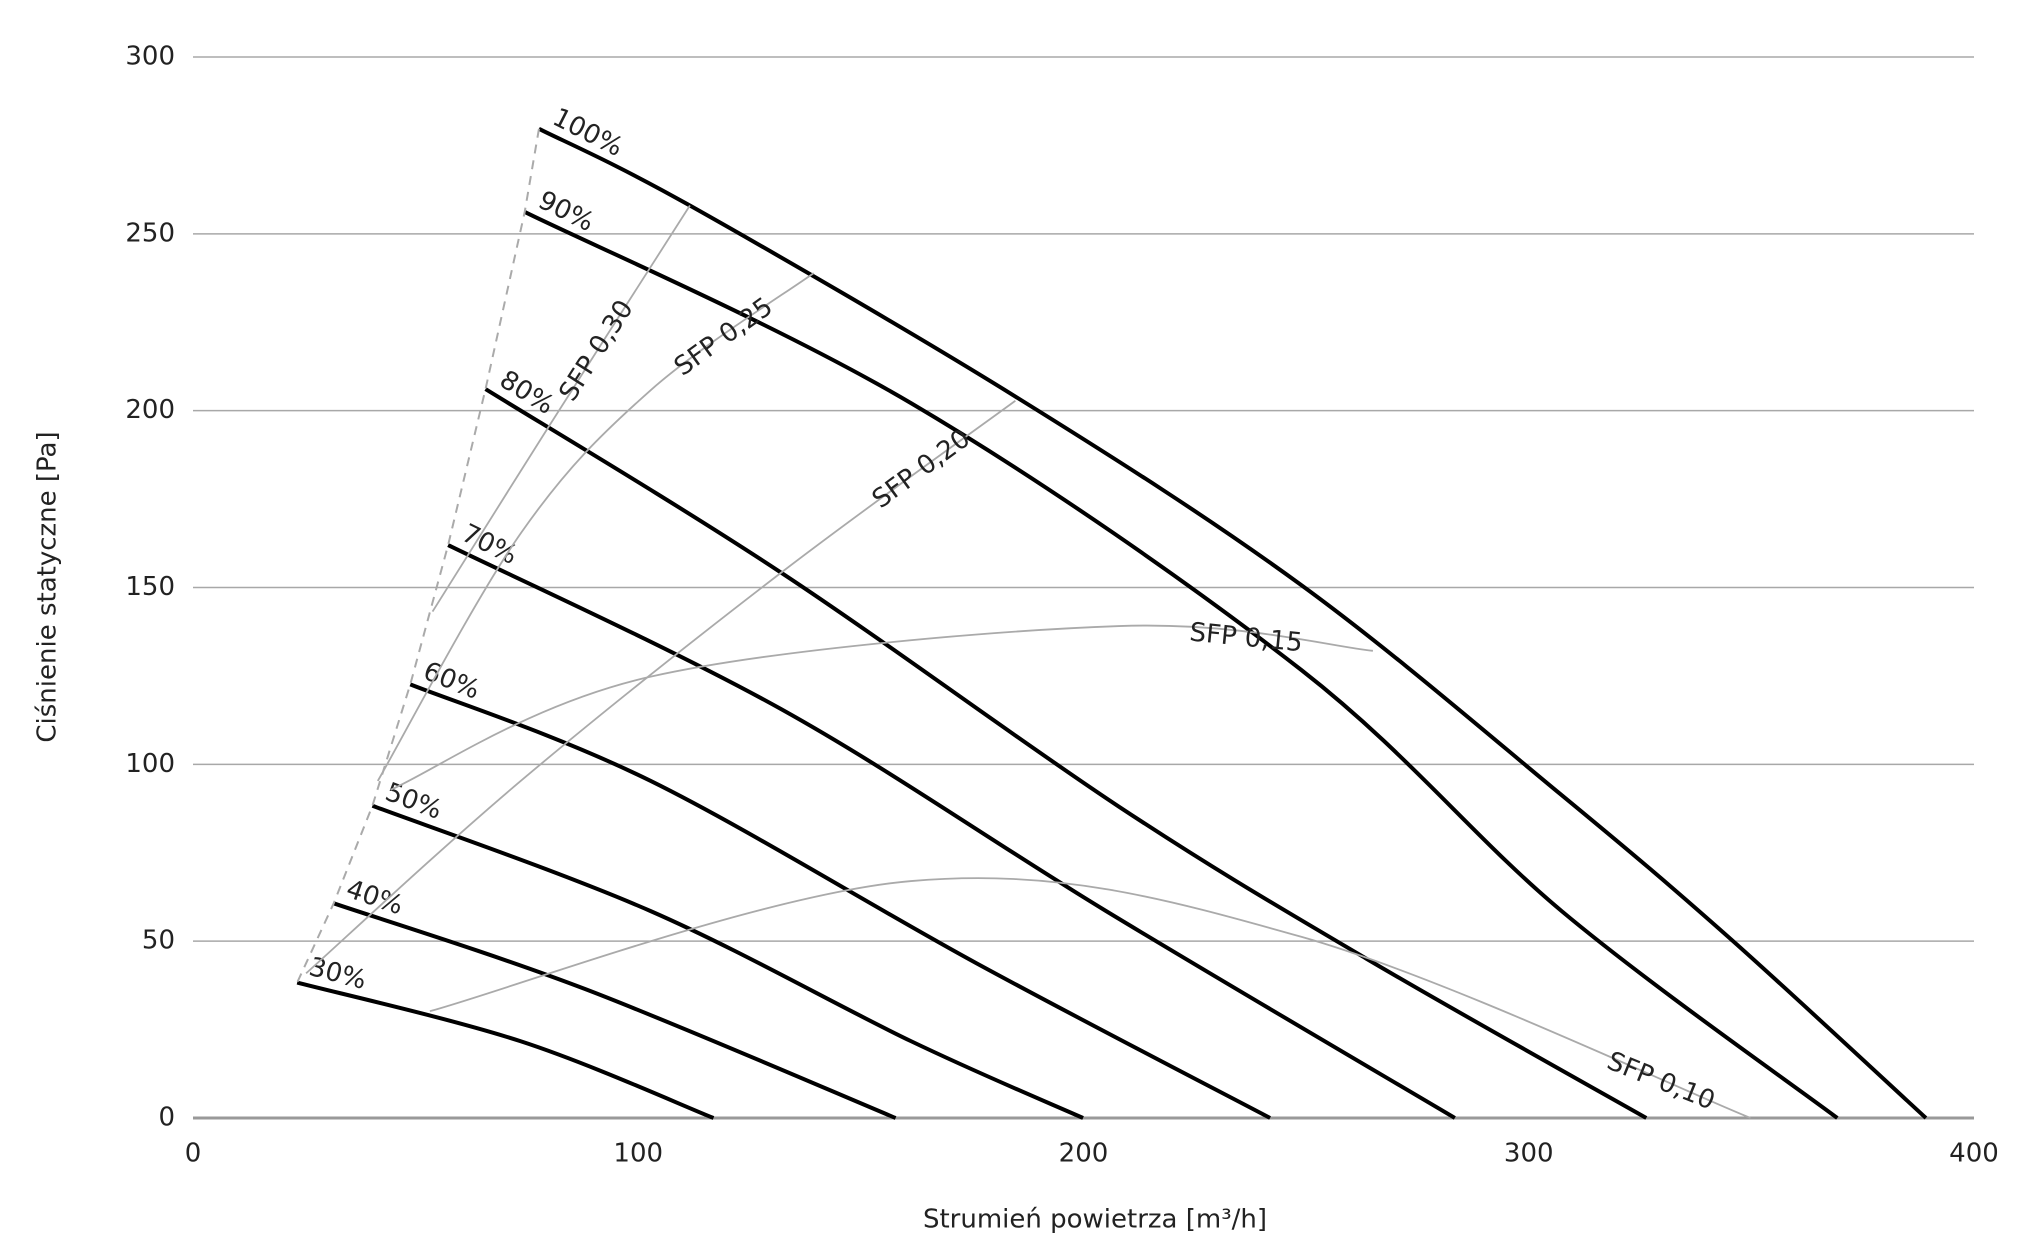 The height and width of the screenshot is (1245, 2030). Describe the element at coordinates (338, 974) in the screenshot. I see `series-label: 30%` at that location.